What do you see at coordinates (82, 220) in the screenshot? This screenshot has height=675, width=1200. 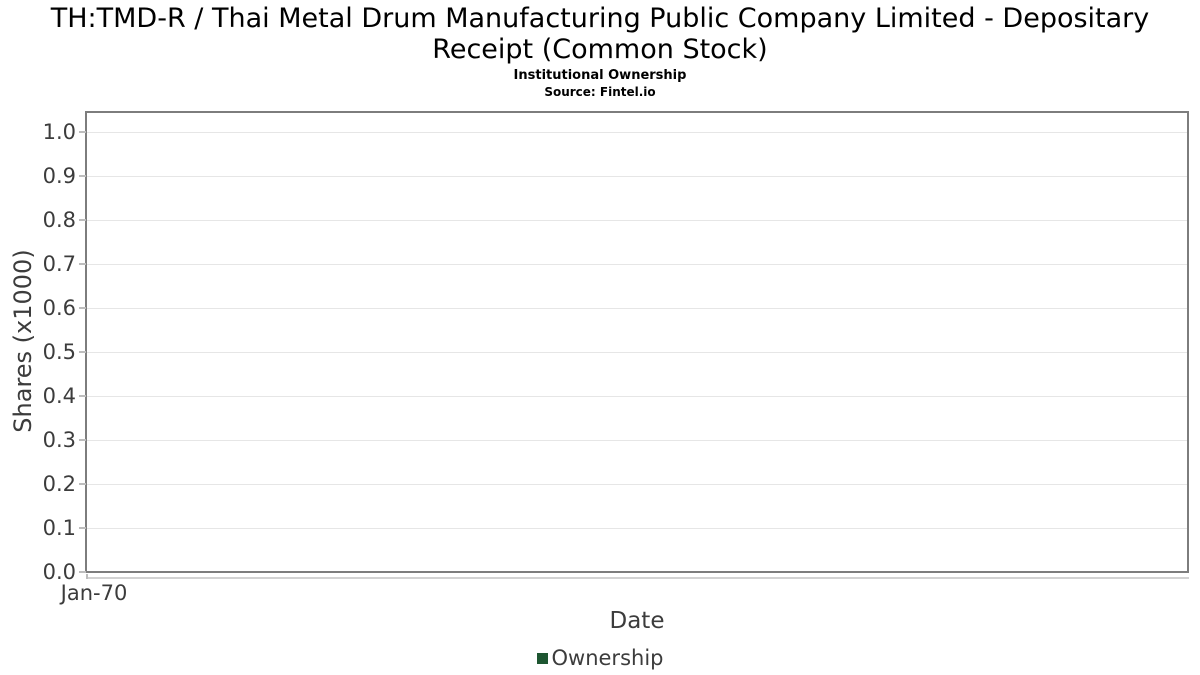 I see `y-tick-mark-0.8` at bounding box center [82, 220].